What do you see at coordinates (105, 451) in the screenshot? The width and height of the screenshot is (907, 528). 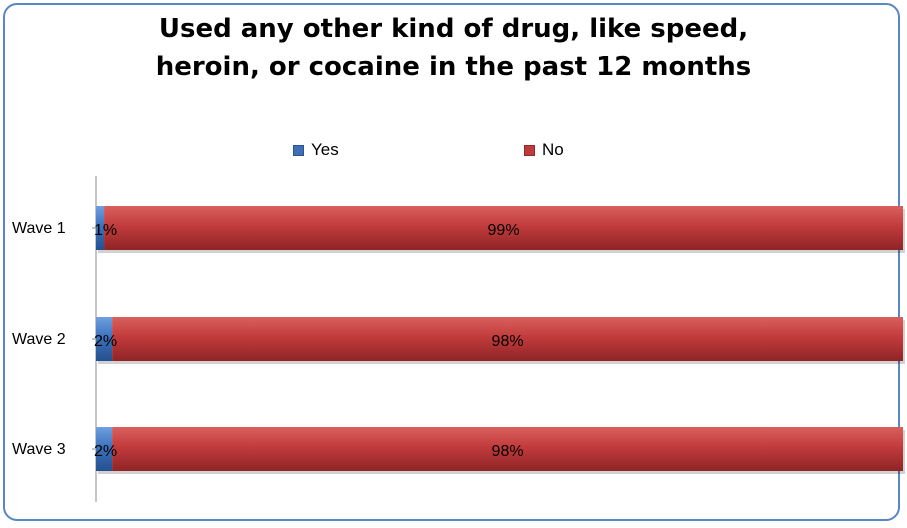 I see `data-label-yes-wave-3: 2%` at bounding box center [105, 451].